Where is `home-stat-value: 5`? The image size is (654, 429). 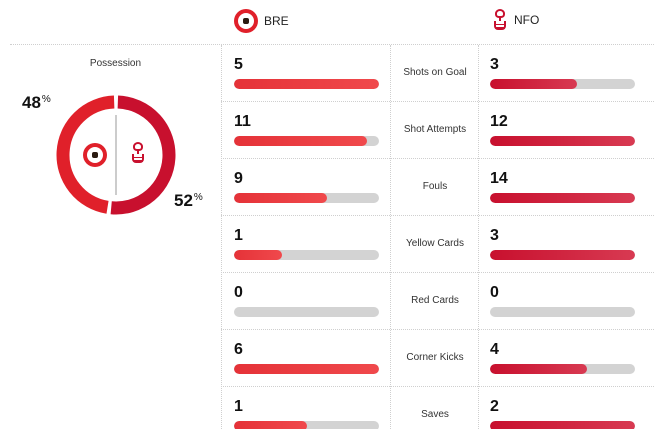 home-stat-value: 5 is located at coordinates (238, 64).